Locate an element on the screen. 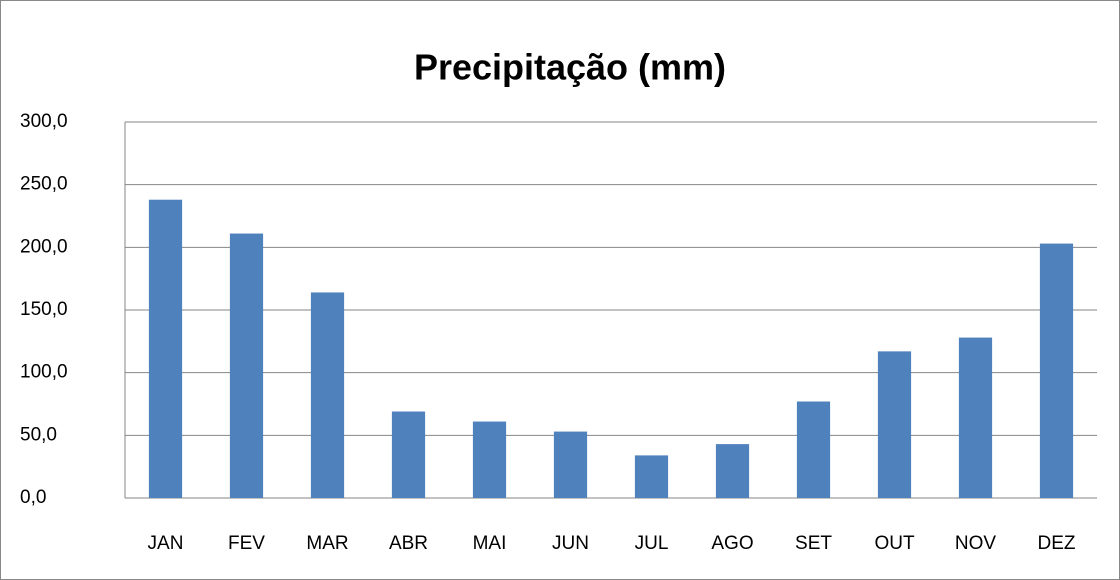 This screenshot has height=580, width=1120. x-tick-label: JUN is located at coordinates (570, 543).